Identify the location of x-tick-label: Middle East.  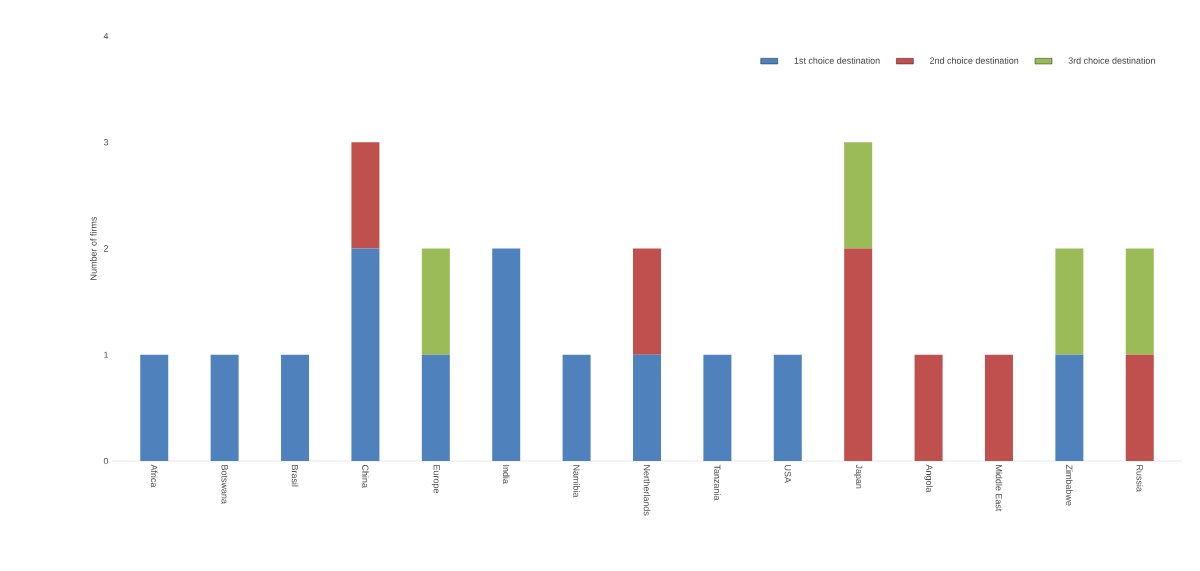
(999, 488).